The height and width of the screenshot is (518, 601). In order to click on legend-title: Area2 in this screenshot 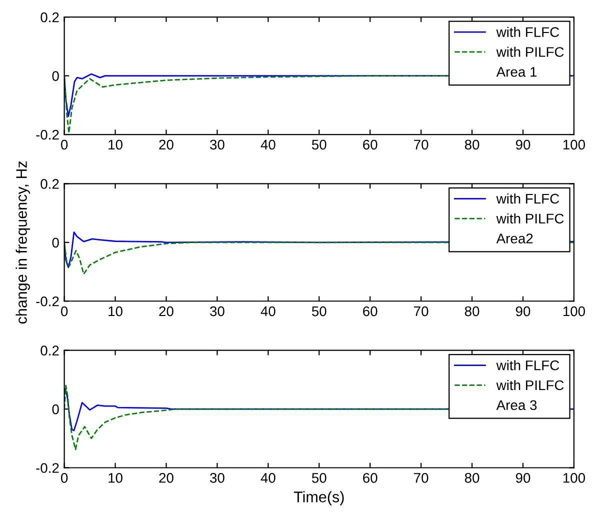, I will do `click(514, 239)`.